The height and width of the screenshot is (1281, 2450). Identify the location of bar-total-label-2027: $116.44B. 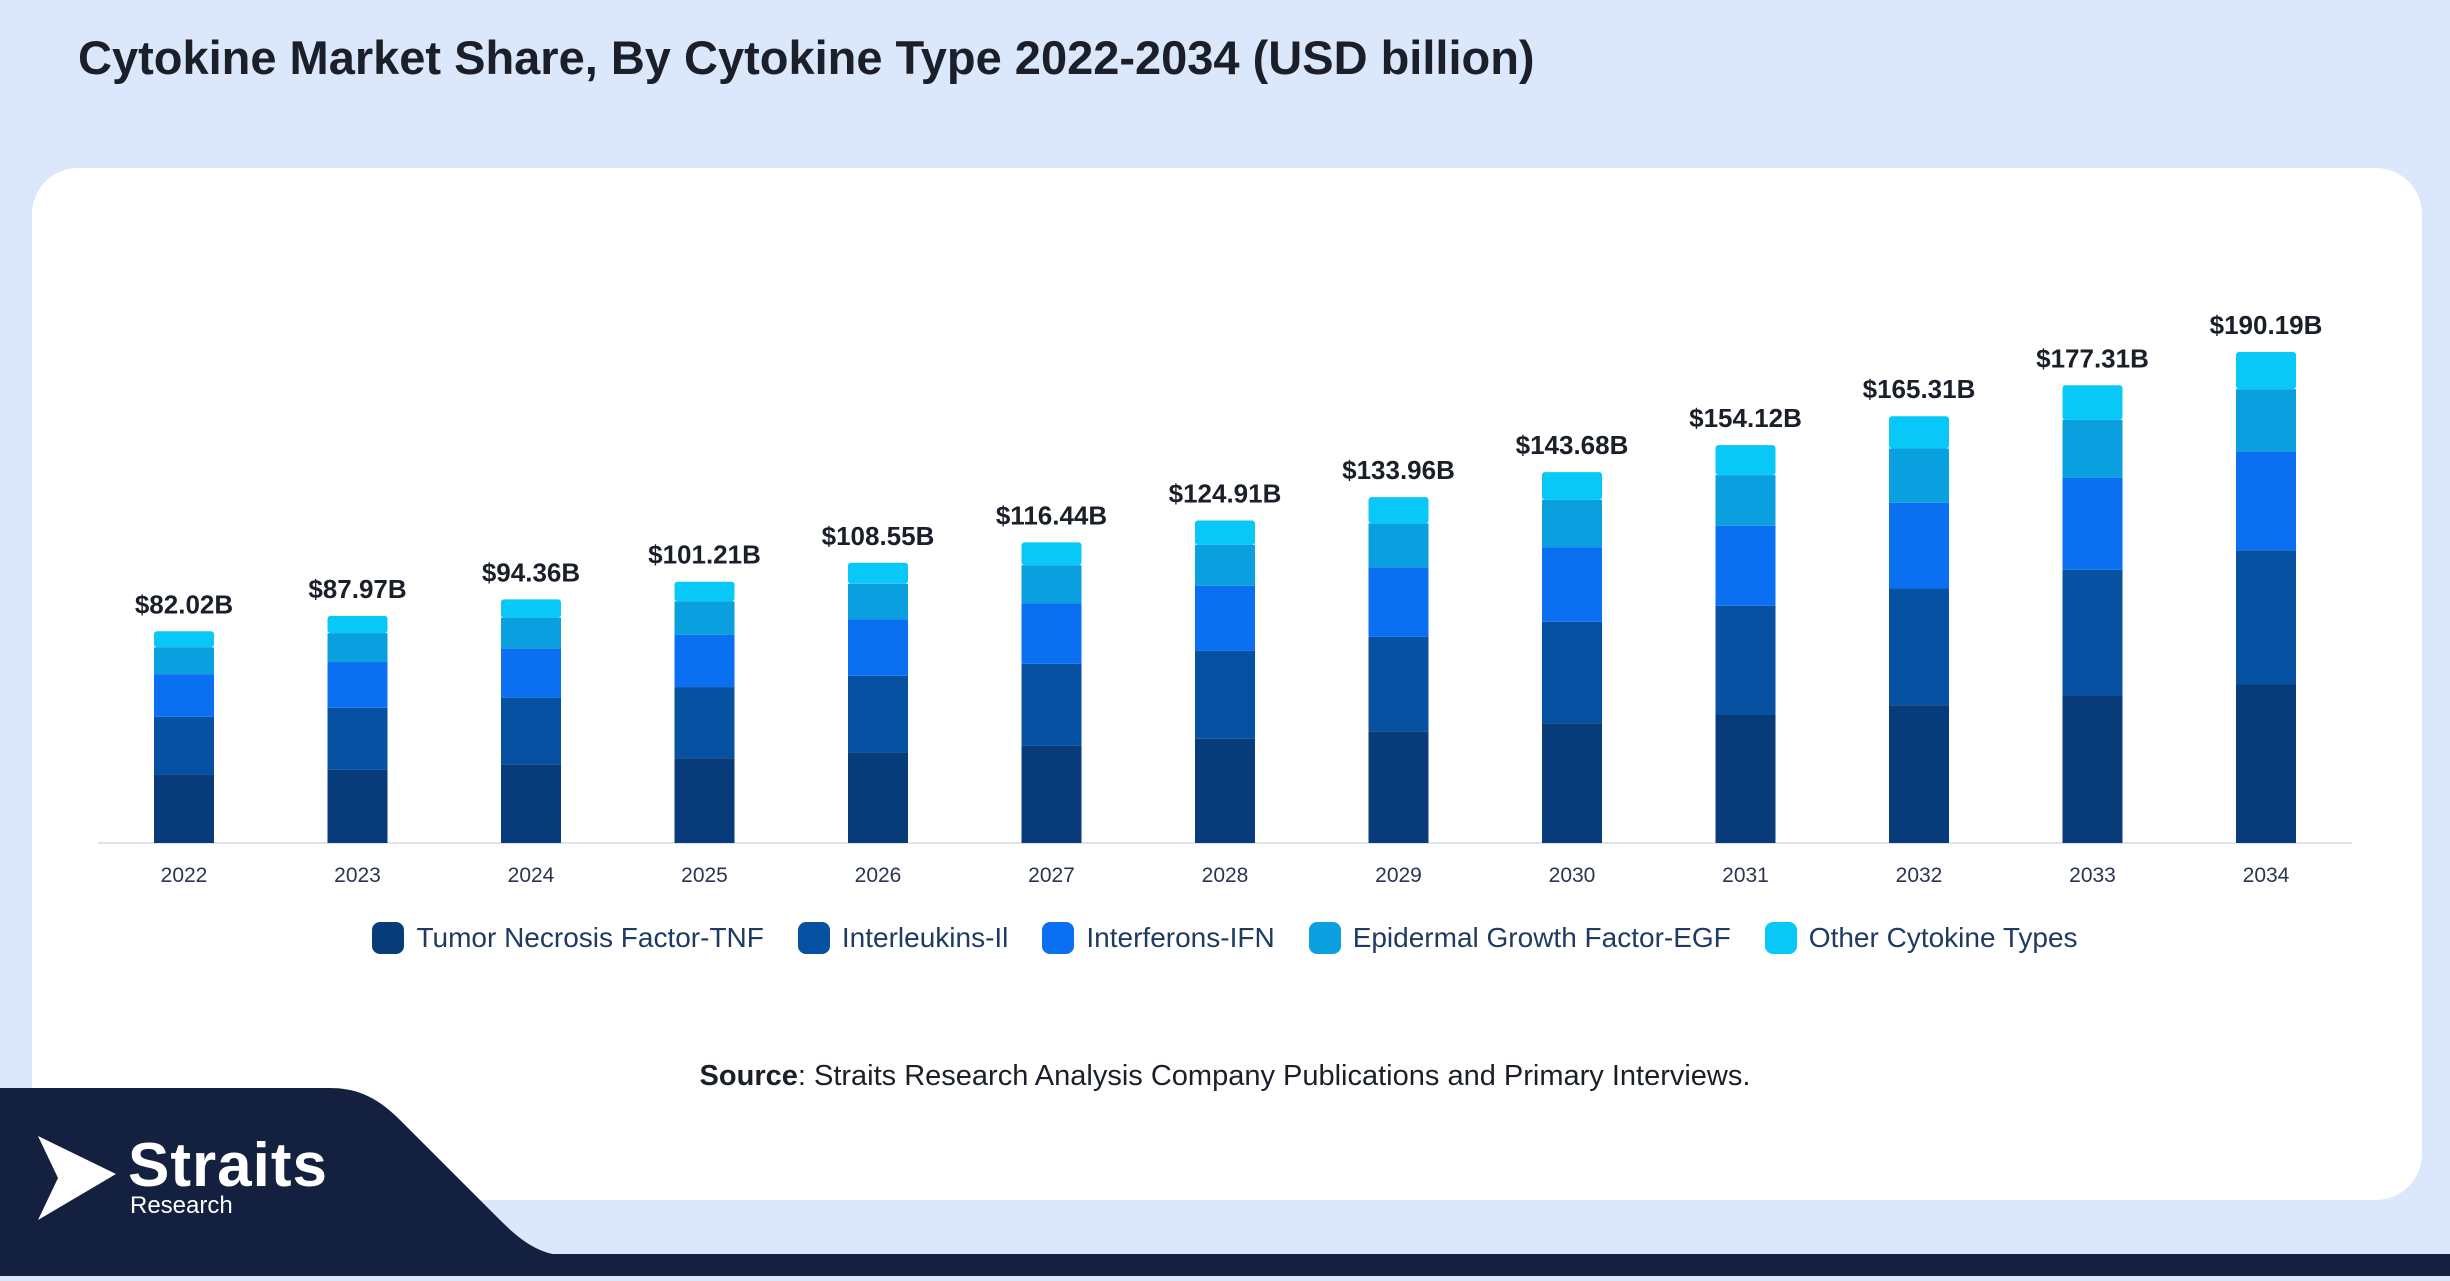
(1051, 515).